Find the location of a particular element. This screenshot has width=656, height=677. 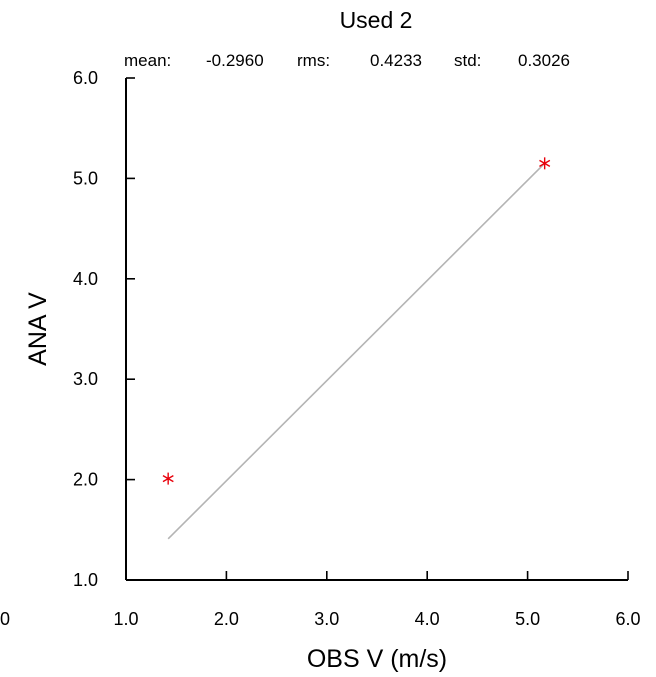

x-tick-label: 4.0 is located at coordinates (427, 619).